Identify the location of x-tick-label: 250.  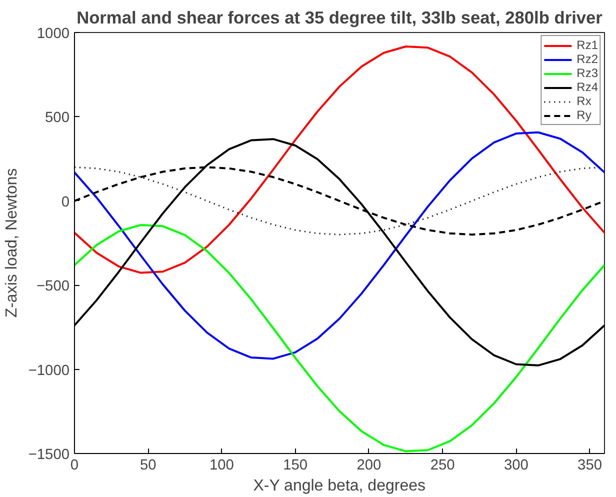
(442, 466).